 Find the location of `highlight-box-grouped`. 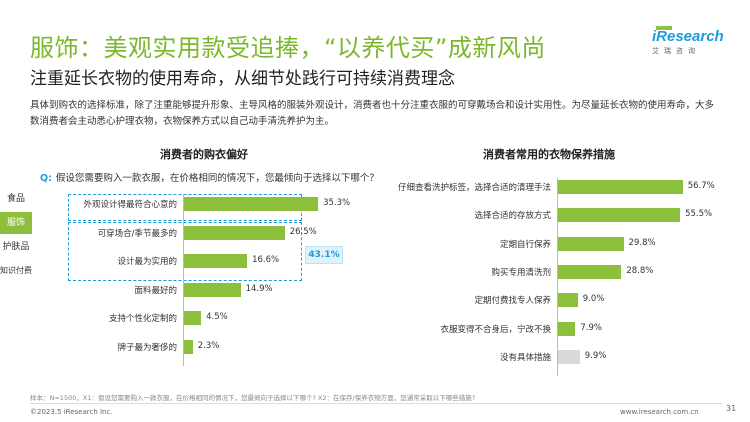

highlight-box-grouped is located at coordinates (185, 251).